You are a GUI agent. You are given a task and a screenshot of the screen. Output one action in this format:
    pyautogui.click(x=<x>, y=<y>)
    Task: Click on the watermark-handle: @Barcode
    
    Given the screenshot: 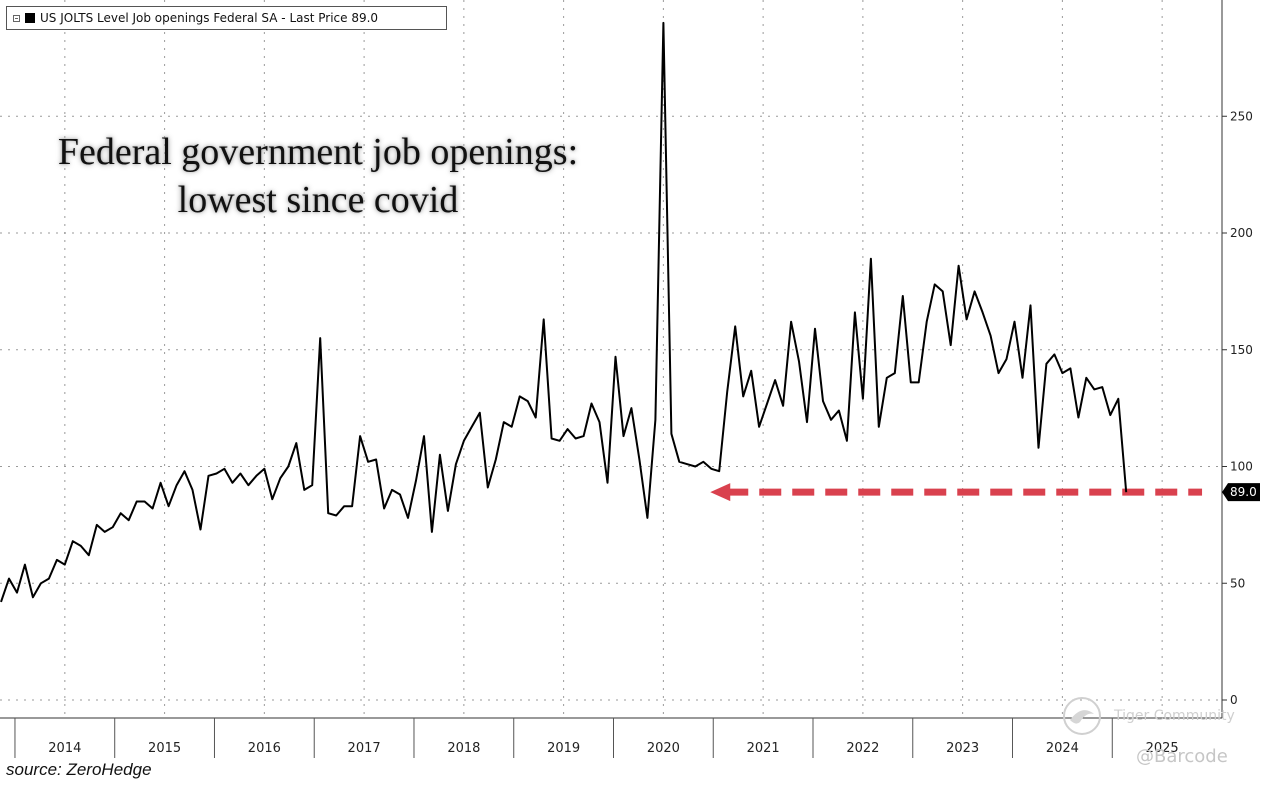 What is the action you would take?
    pyautogui.click(x=1182, y=756)
    